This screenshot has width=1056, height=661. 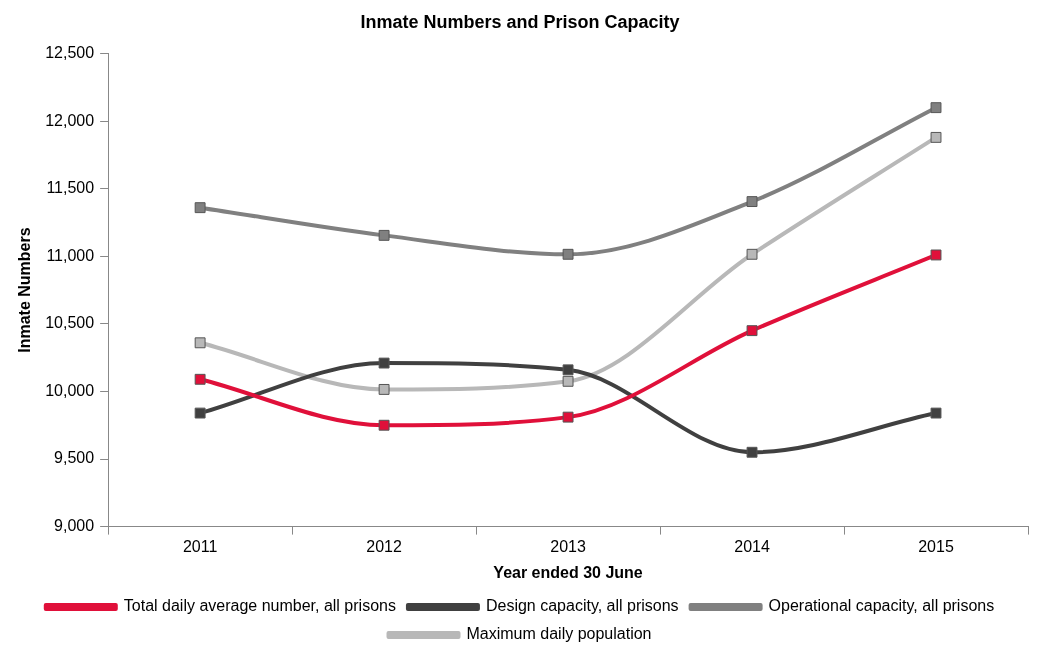 I want to click on x-tick-label: 2012, so click(x=384, y=546).